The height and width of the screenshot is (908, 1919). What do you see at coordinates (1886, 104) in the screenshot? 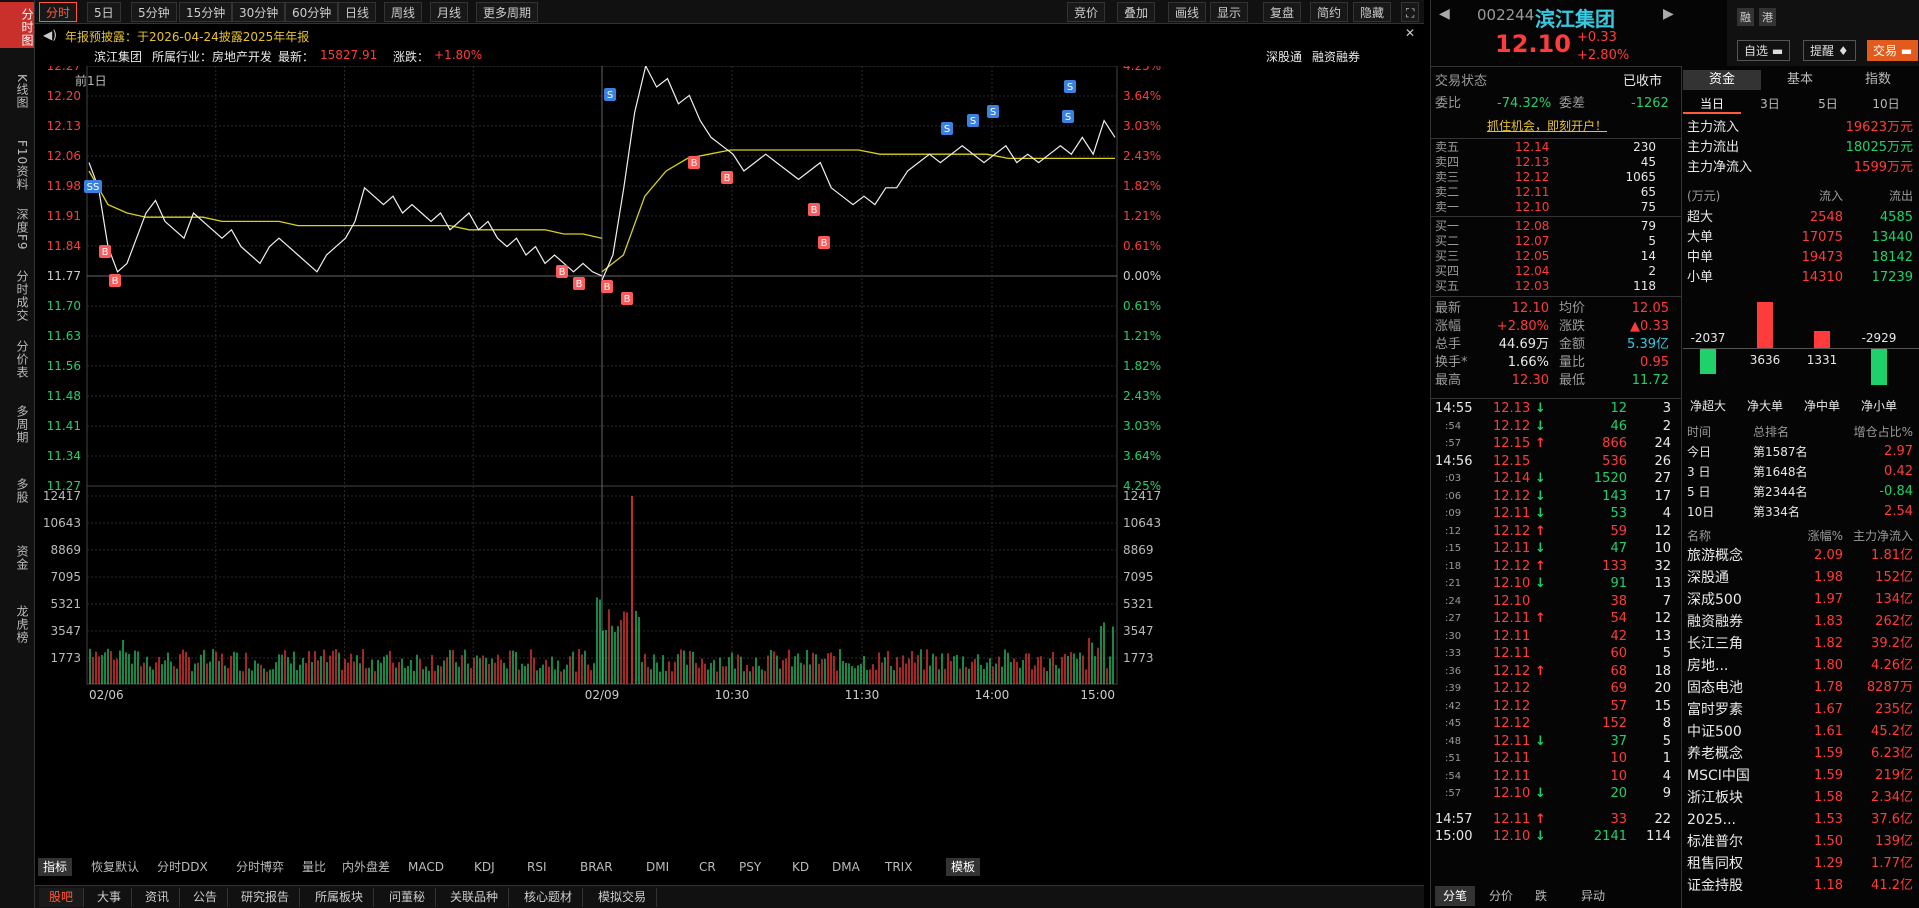
I see `day-tab-3: 10日` at bounding box center [1886, 104].